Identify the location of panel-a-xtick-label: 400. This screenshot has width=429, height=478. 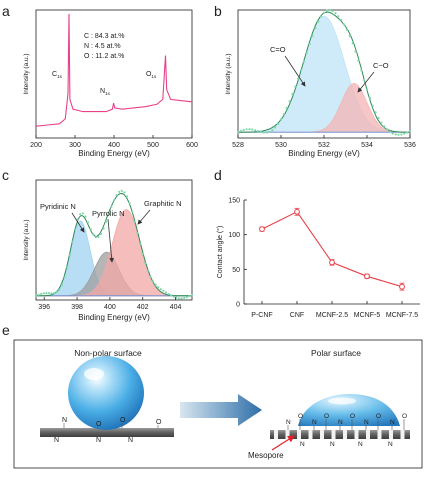
(114, 145).